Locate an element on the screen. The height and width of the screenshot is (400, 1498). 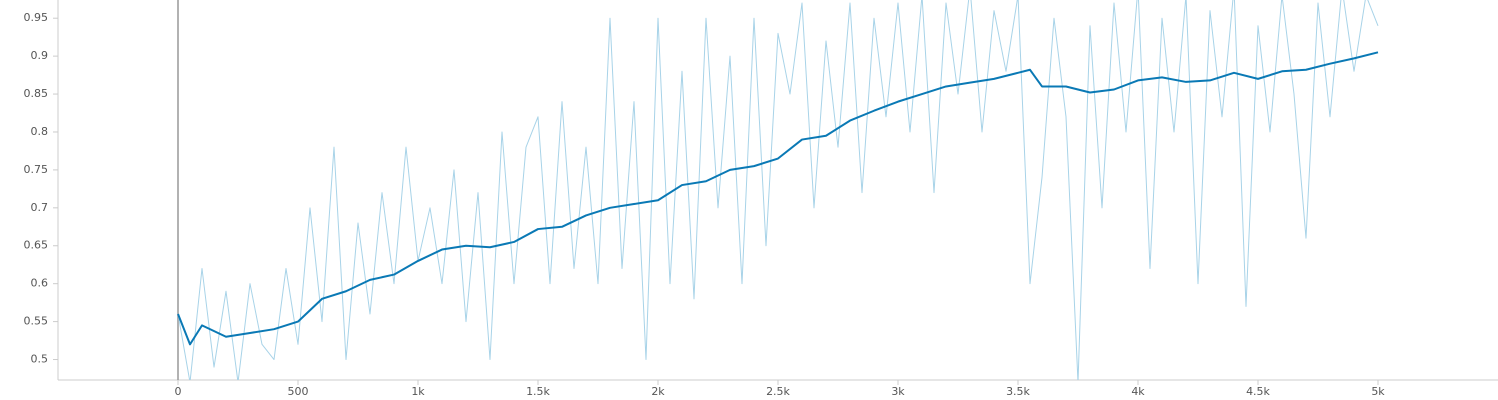
y-tick-label: 0.95 is located at coordinates (36, 17).